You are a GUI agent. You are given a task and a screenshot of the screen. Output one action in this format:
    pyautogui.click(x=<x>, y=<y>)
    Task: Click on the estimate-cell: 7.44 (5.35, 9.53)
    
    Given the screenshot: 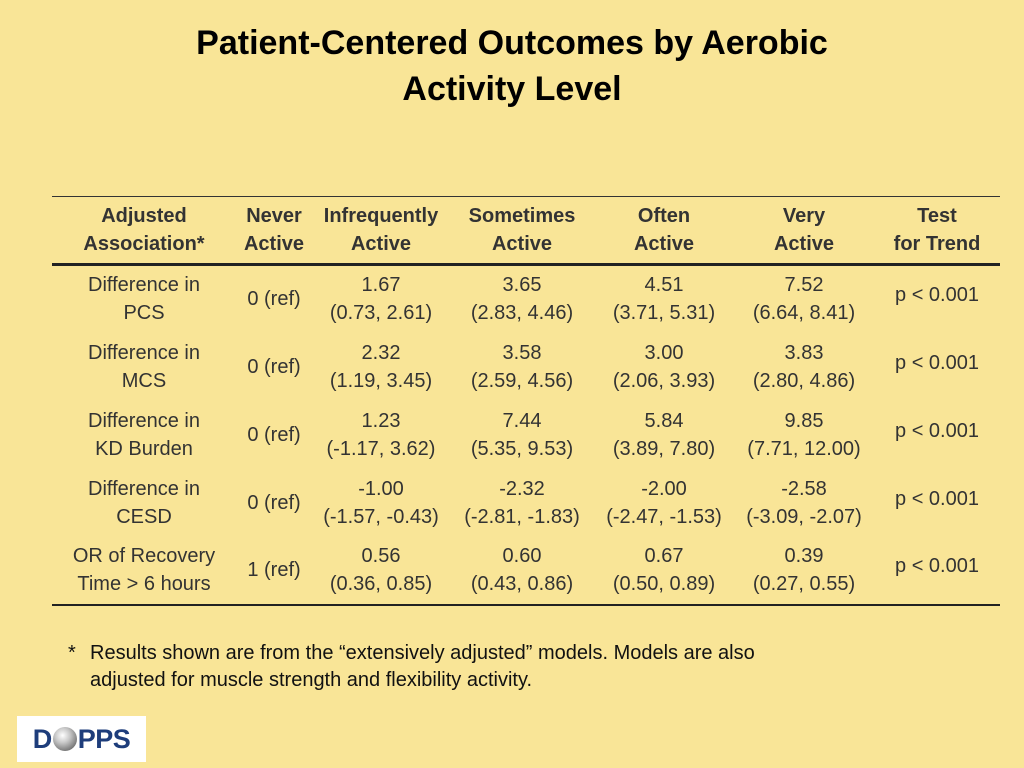 What is the action you would take?
    pyautogui.click(x=522, y=434)
    